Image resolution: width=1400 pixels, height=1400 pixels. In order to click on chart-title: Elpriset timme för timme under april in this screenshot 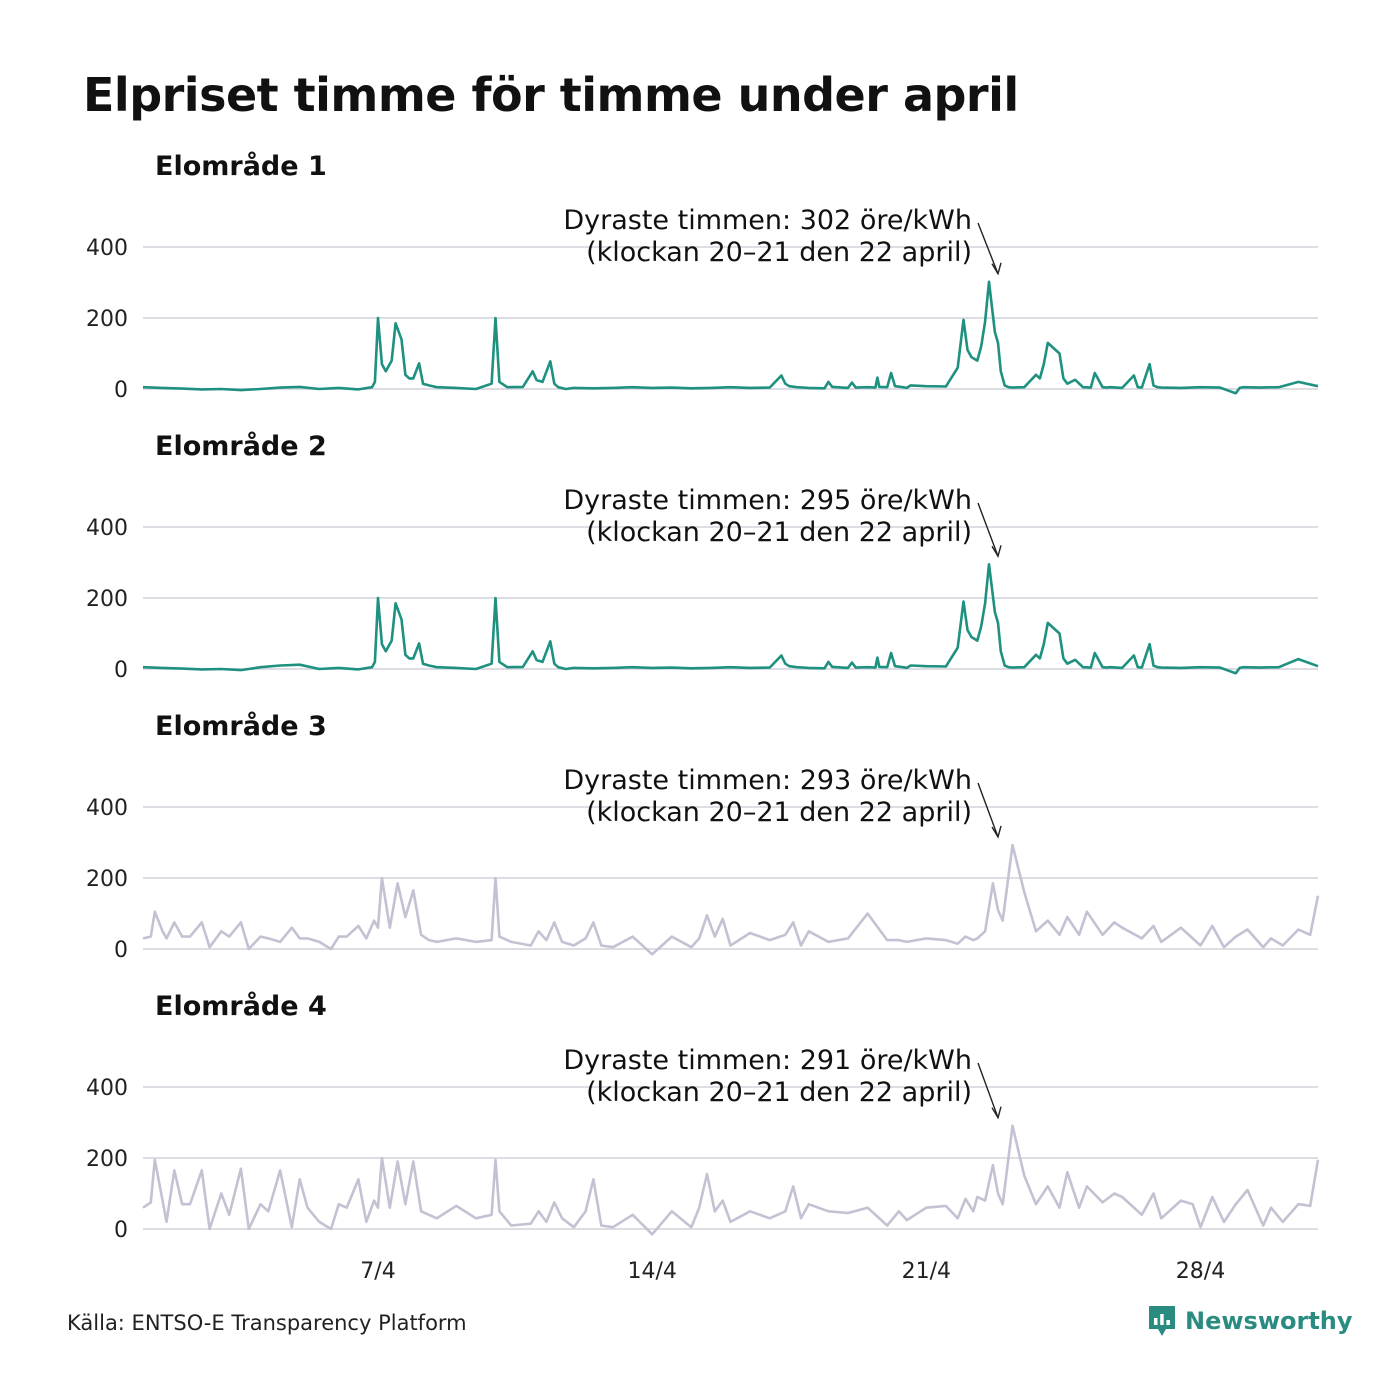, I will do `click(551, 95)`.